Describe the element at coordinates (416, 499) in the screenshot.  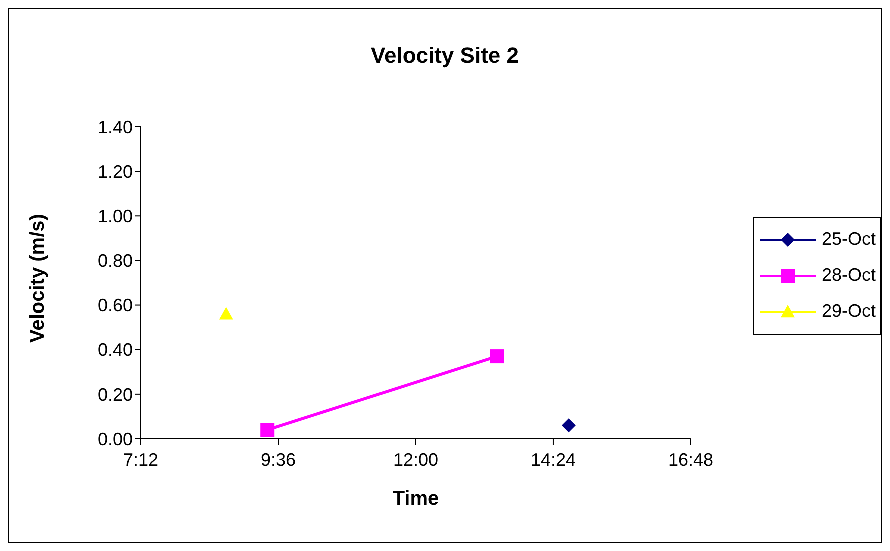
I see `x-axis-title: Time` at that location.